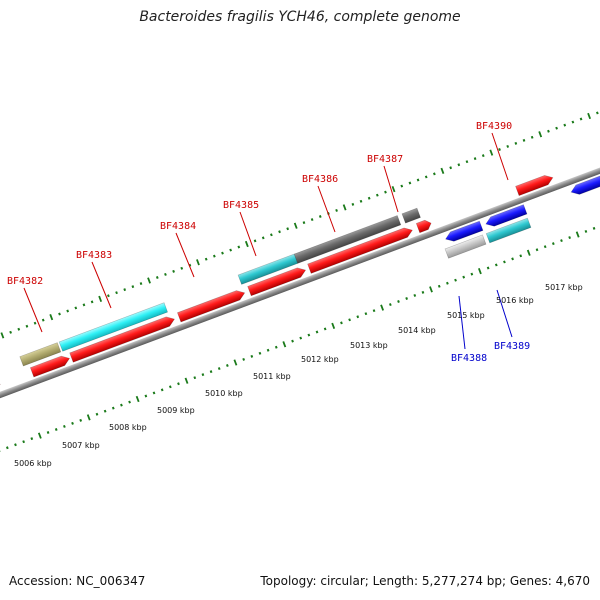 This screenshot has width=600, height=600. Describe the element at coordinates (211, 306) in the screenshot. I see `gene-bf4384` at that location.